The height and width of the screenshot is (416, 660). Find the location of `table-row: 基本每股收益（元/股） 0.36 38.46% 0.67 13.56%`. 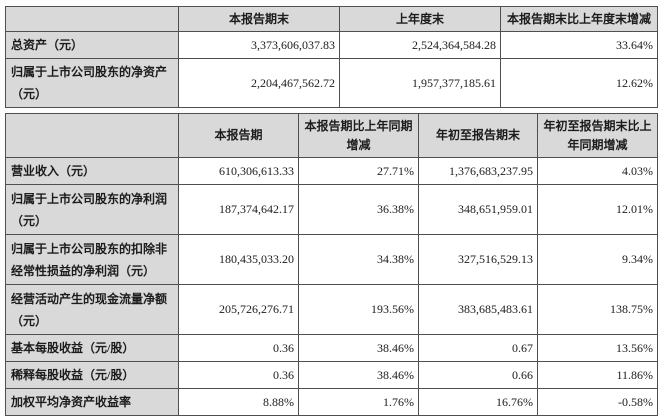

table-row: 基本每股收益（元/股） 0.36 38.46% 0.67 13.56% is located at coordinates (331, 348).